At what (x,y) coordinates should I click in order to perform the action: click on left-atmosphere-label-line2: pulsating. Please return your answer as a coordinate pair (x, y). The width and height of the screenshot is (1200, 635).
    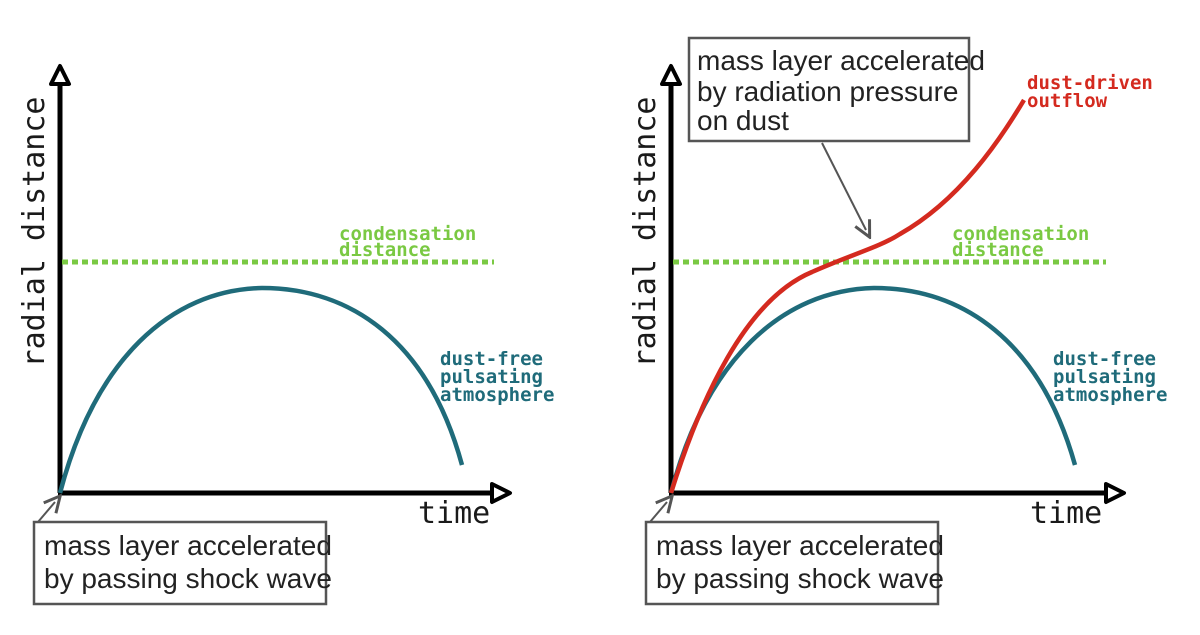
    Looking at the image, I should click on (491, 377).